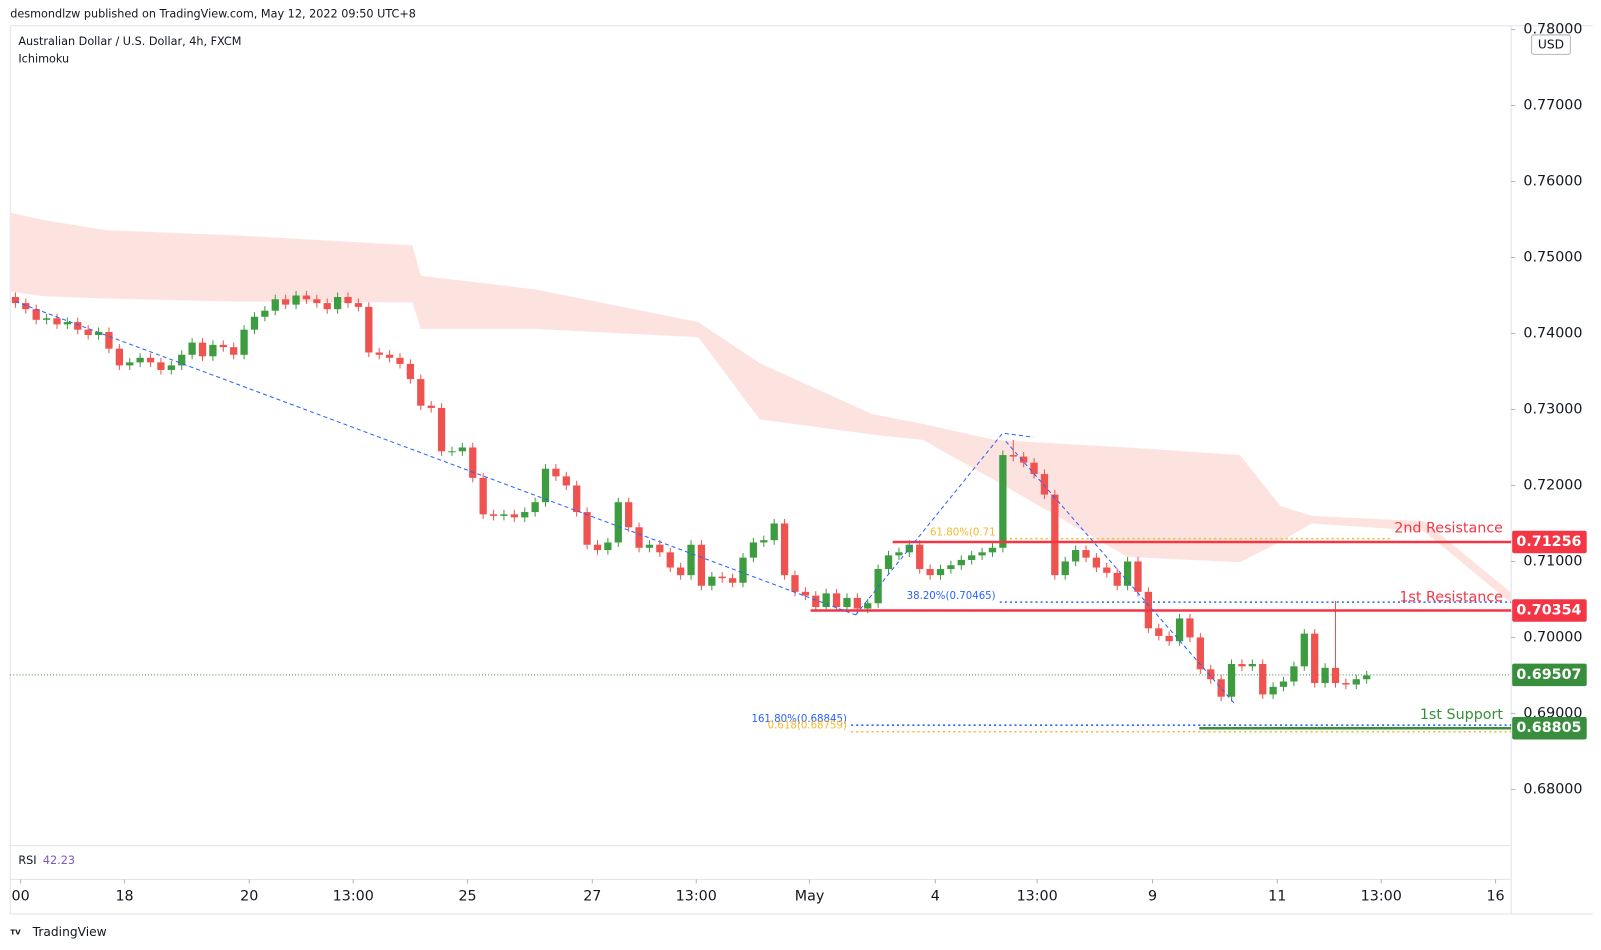  What do you see at coordinates (963, 533) in the screenshot?
I see `fib-label: 61.80%(0.71` at bounding box center [963, 533].